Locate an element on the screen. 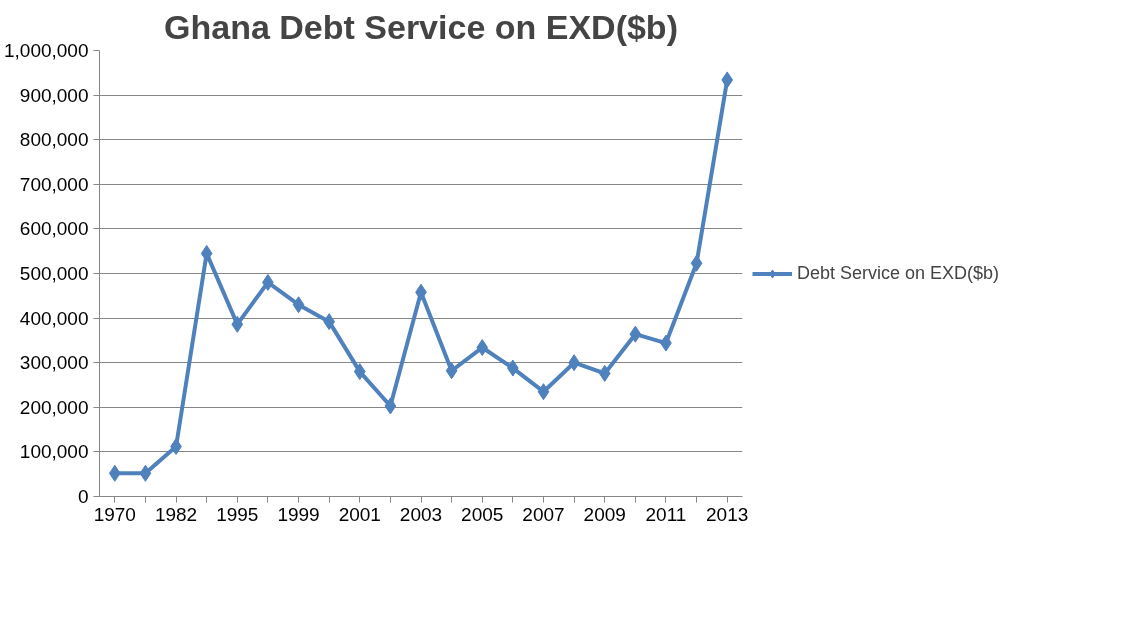 Image resolution: width=1140 pixels, height=621 pixels. x-tick-label: 1982 is located at coordinates (176, 514).